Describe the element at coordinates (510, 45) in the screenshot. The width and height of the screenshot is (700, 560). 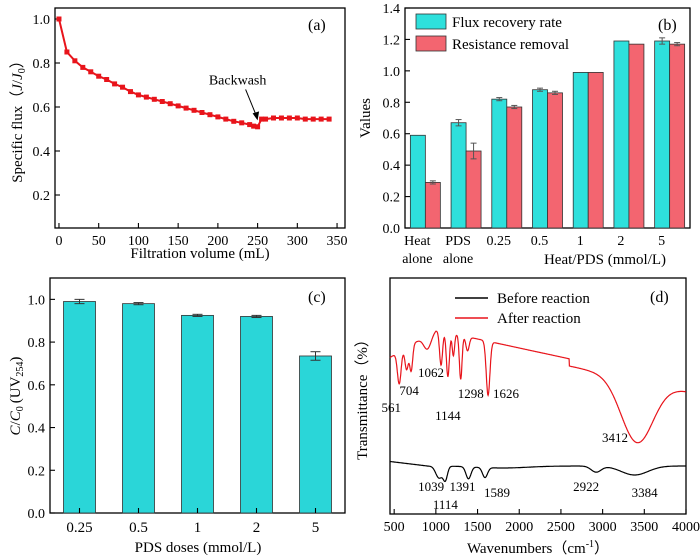
I see `panel-b-legend-label: Resistance removal` at that location.